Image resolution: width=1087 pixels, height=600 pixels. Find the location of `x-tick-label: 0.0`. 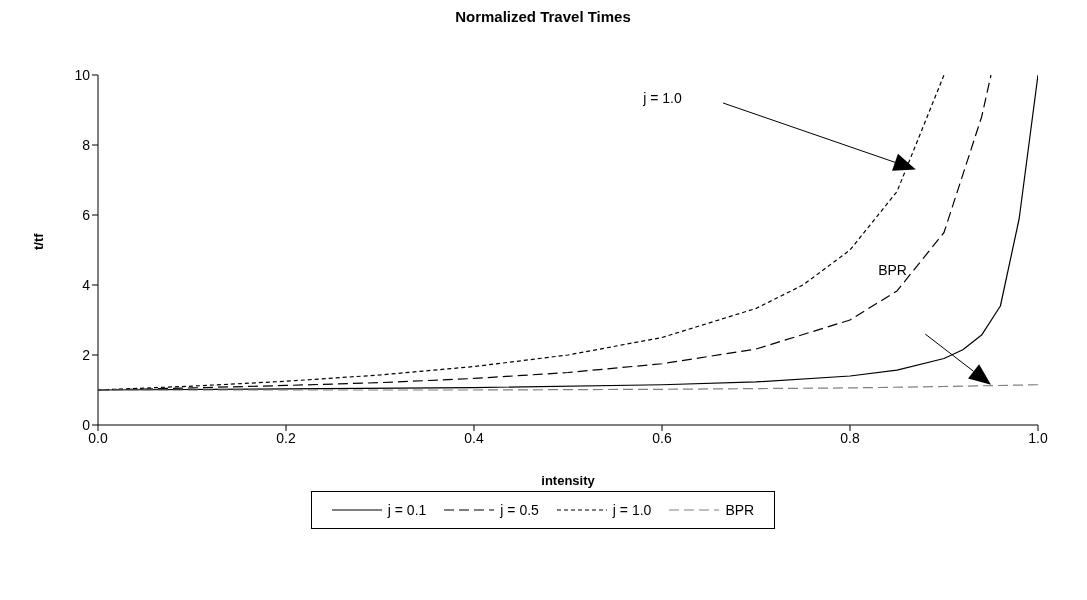

x-tick-label: 0.0 is located at coordinates (98, 437).